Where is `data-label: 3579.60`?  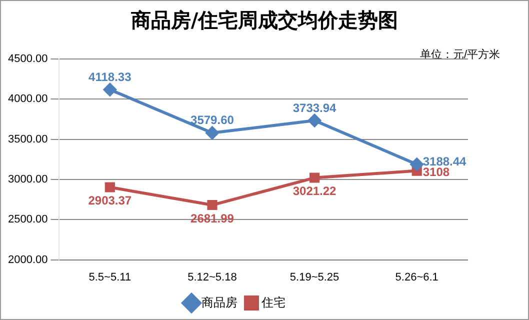
data-label: 3579.60 is located at coordinates (212, 120).